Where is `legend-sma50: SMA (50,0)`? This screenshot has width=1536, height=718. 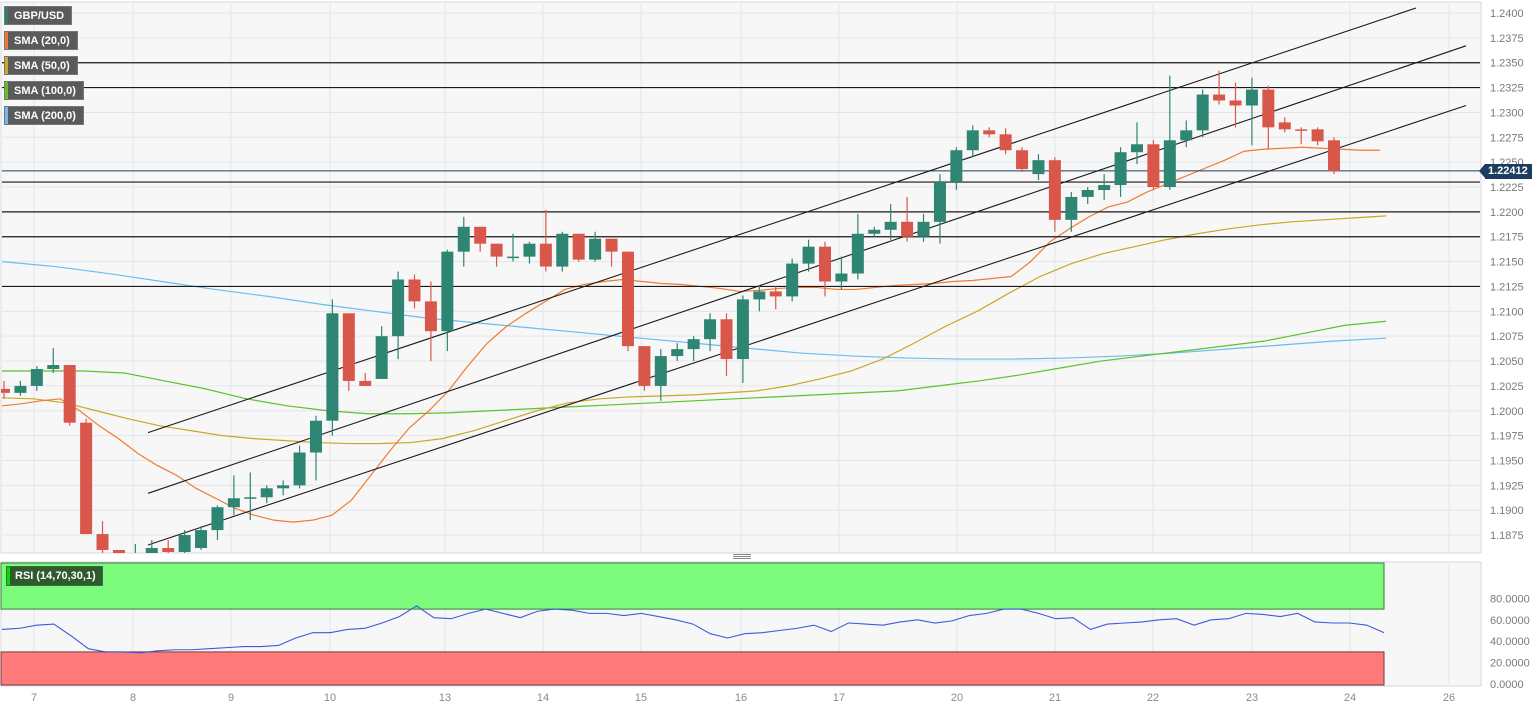 legend-sma50: SMA (50,0) is located at coordinates (41, 65).